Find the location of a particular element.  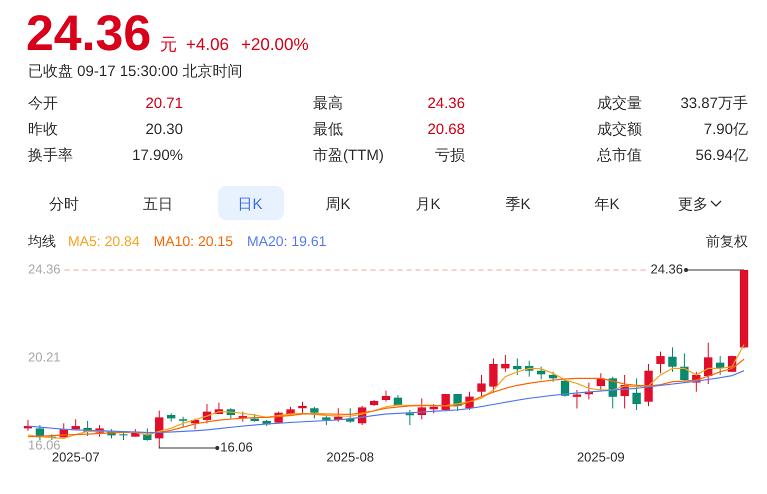

annotation: 16.06 is located at coordinates (236, 446).